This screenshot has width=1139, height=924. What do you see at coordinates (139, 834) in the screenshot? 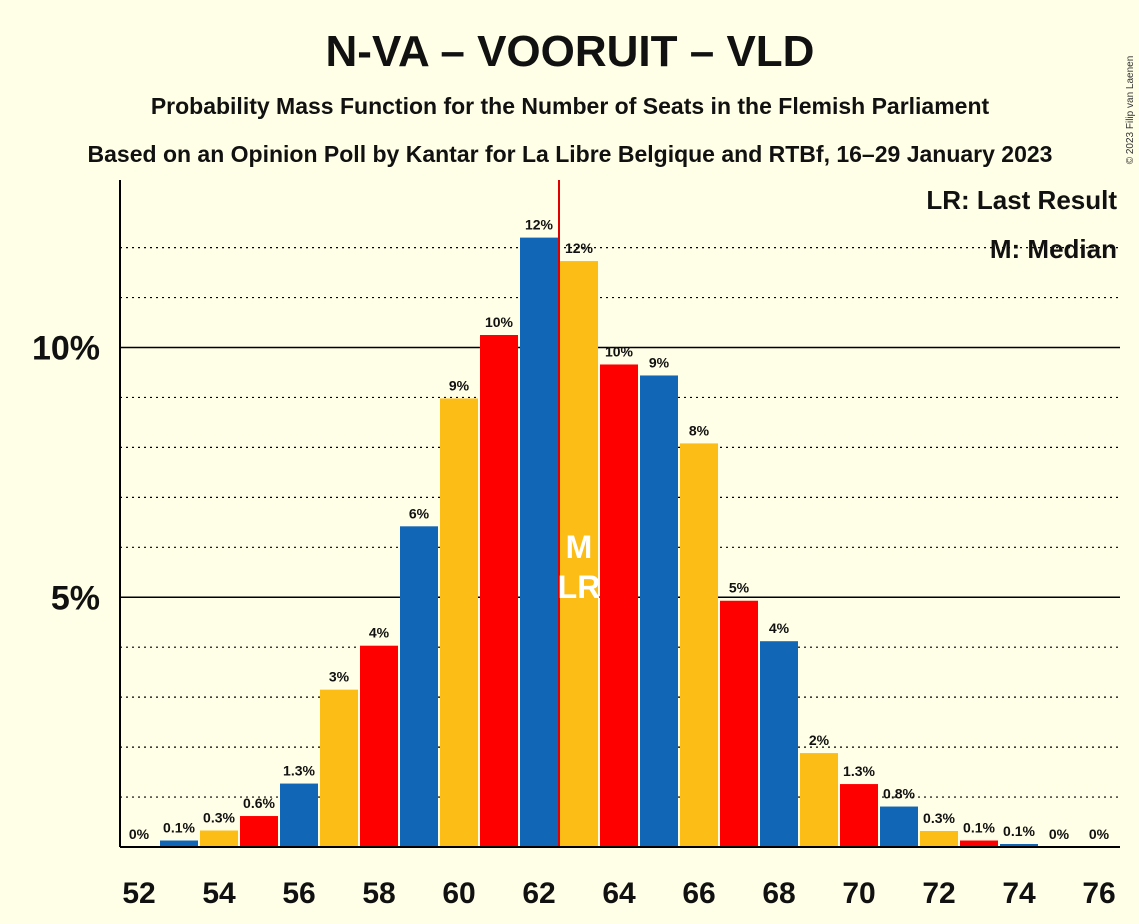
I see `bar-label-52: 0%` at bounding box center [139, 834].